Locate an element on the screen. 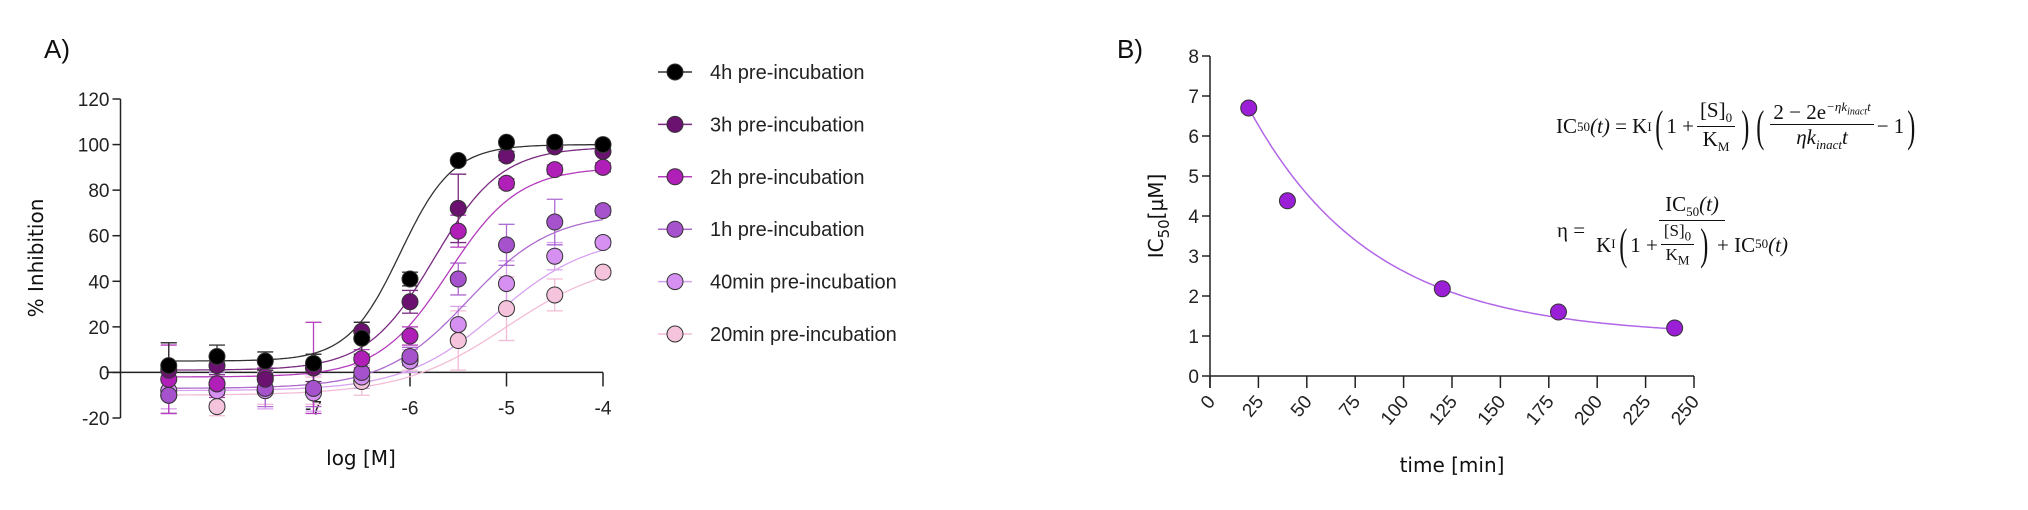 Image resolution: width=2028 pixels, height=510 pixels. eq1-lhs-arg: (t) is located at coordinates (1600, 126).